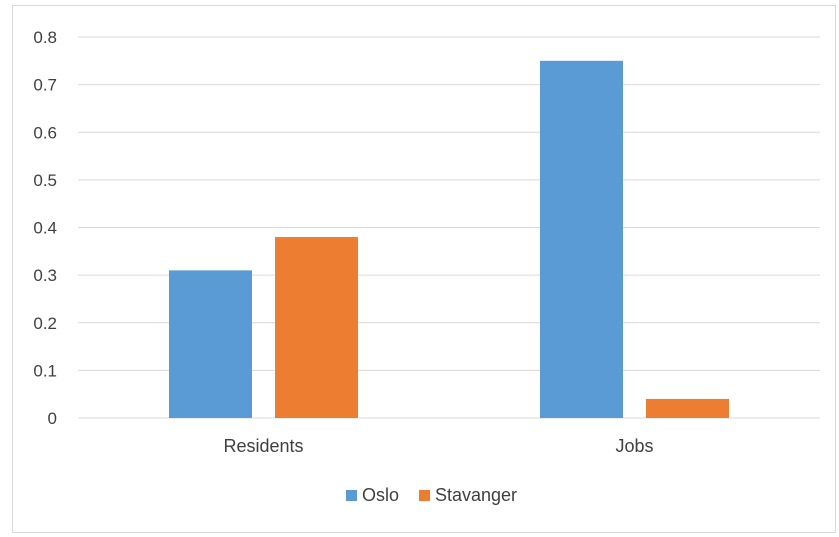  I want to click on y-tick-label: 0.2, so click(45, 323).